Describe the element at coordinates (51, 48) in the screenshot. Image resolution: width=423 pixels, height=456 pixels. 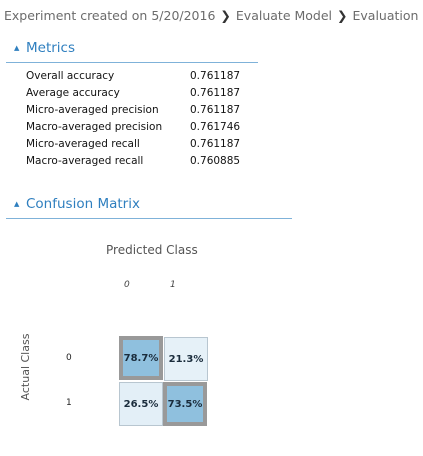
I see `metrics-section-title: Metrics` at that location.